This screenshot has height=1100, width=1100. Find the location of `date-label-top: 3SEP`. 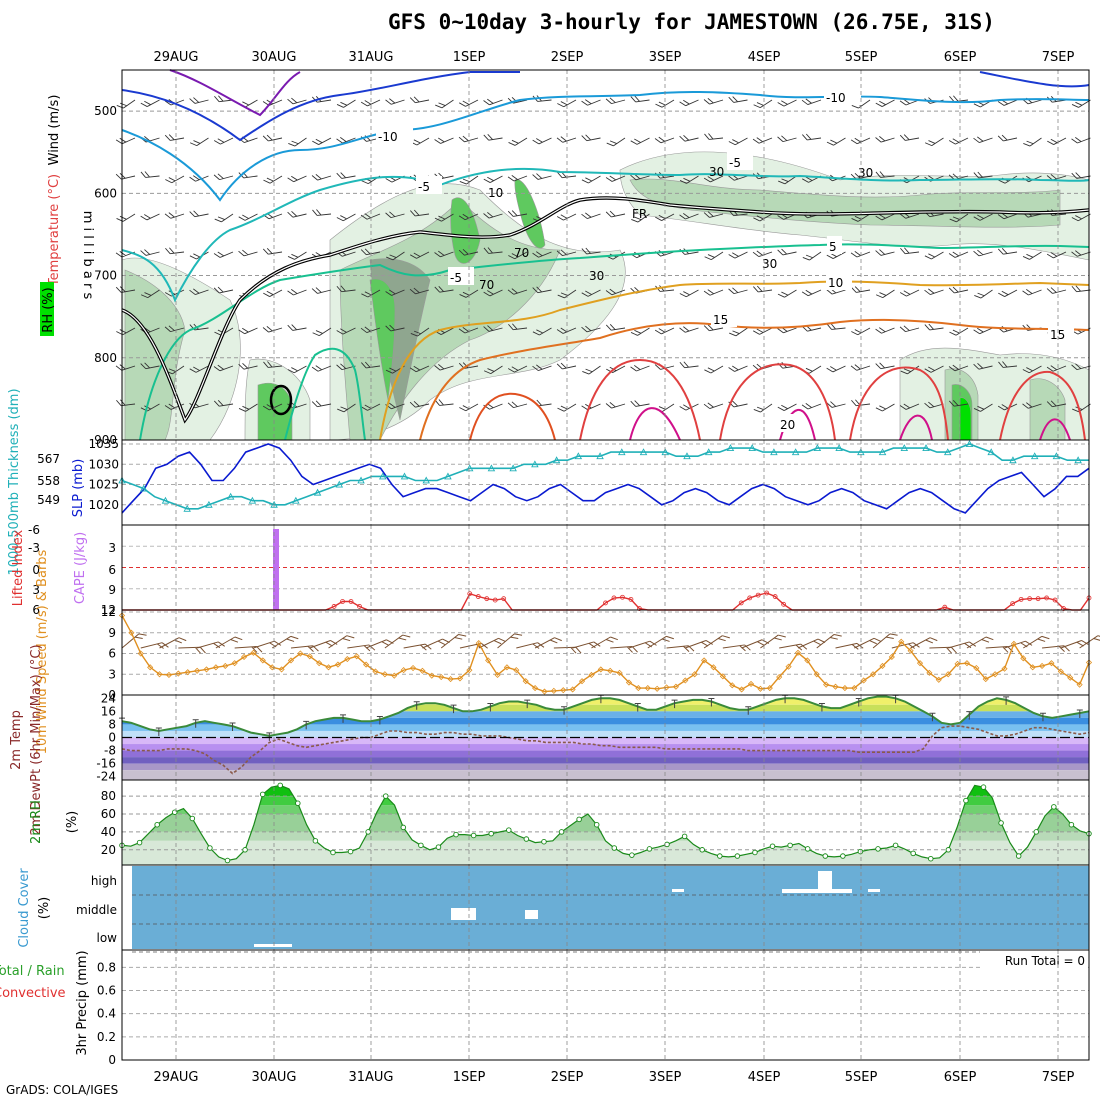

date-label-top: 3SEP is located at coordinates (665, 57).